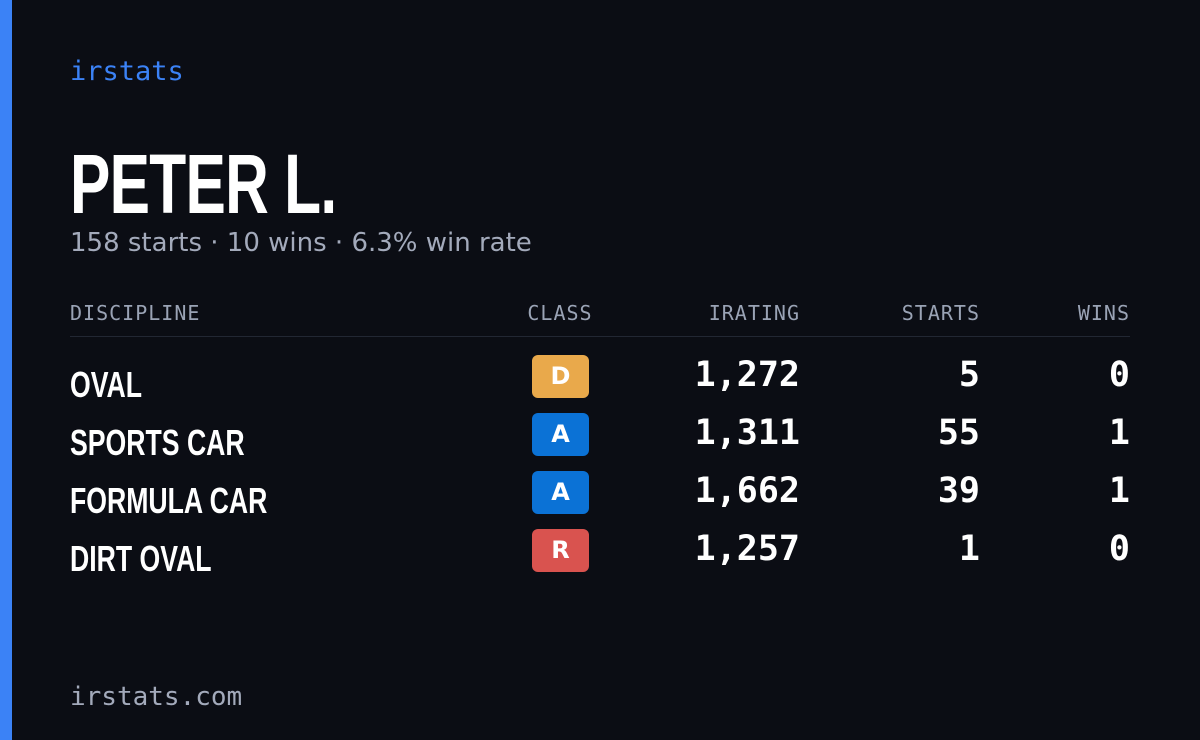 The width and height of the screenshot is (1200, 740). Describe the element at coordinates (747, 491) in the screenshot. I see `irating: 1,662` at that location.